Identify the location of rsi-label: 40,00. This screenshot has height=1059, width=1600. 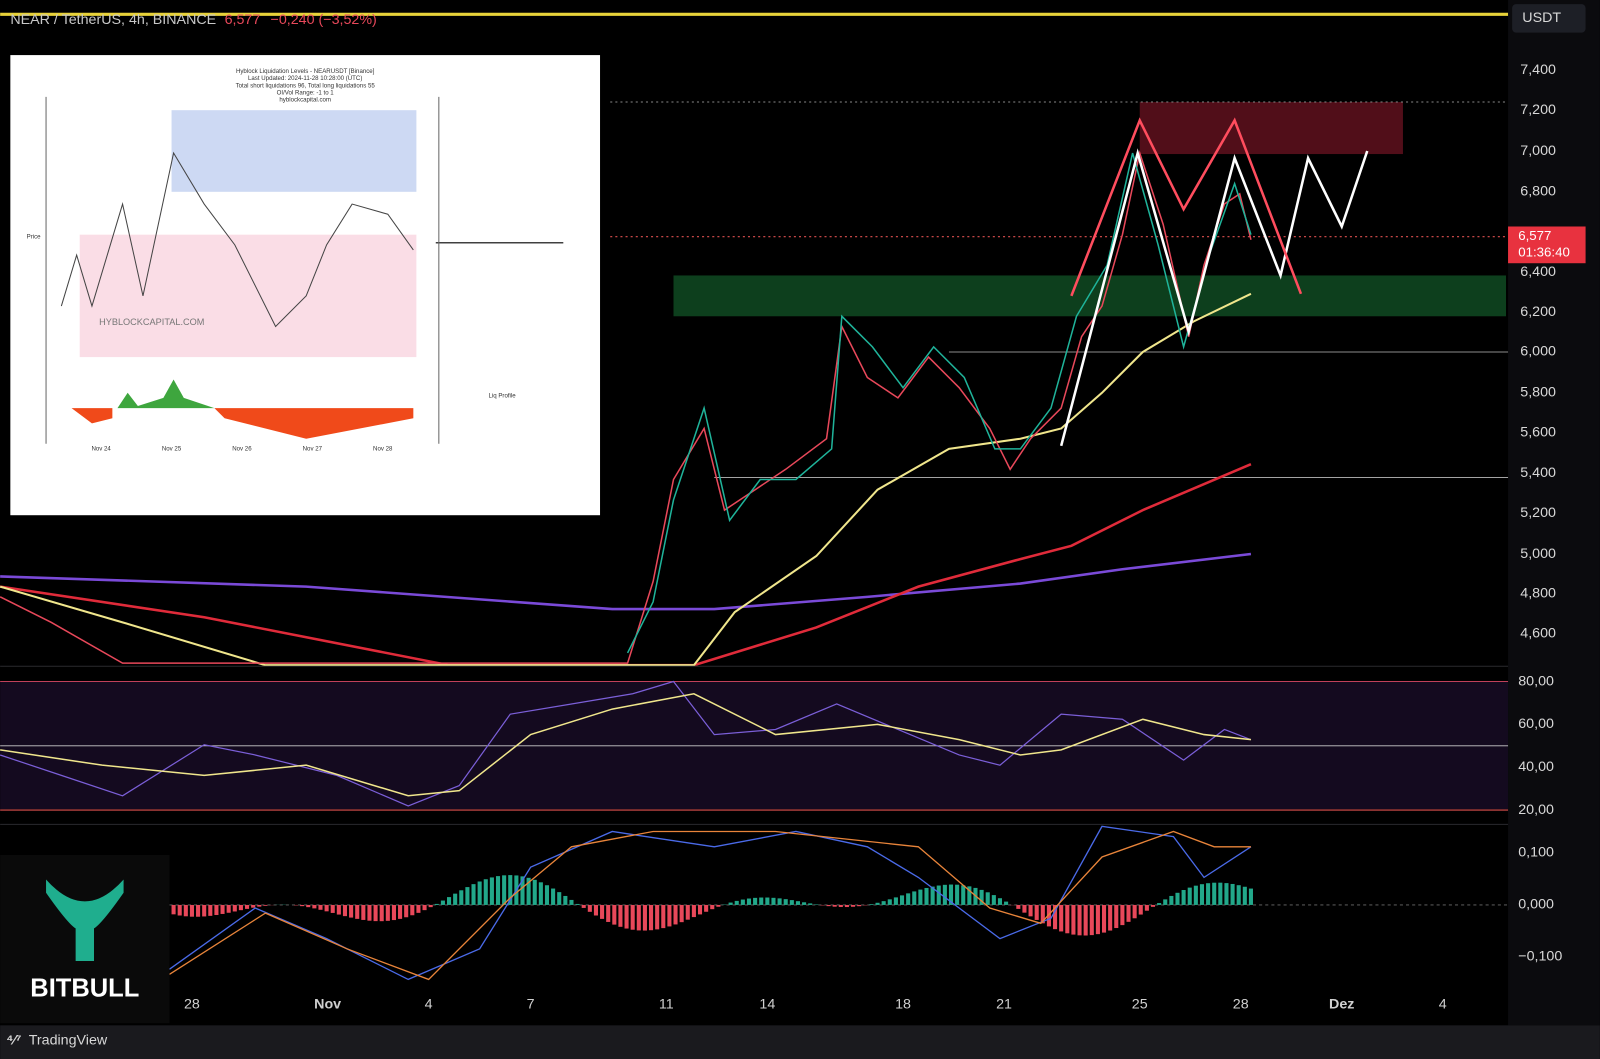
(1536, 767).